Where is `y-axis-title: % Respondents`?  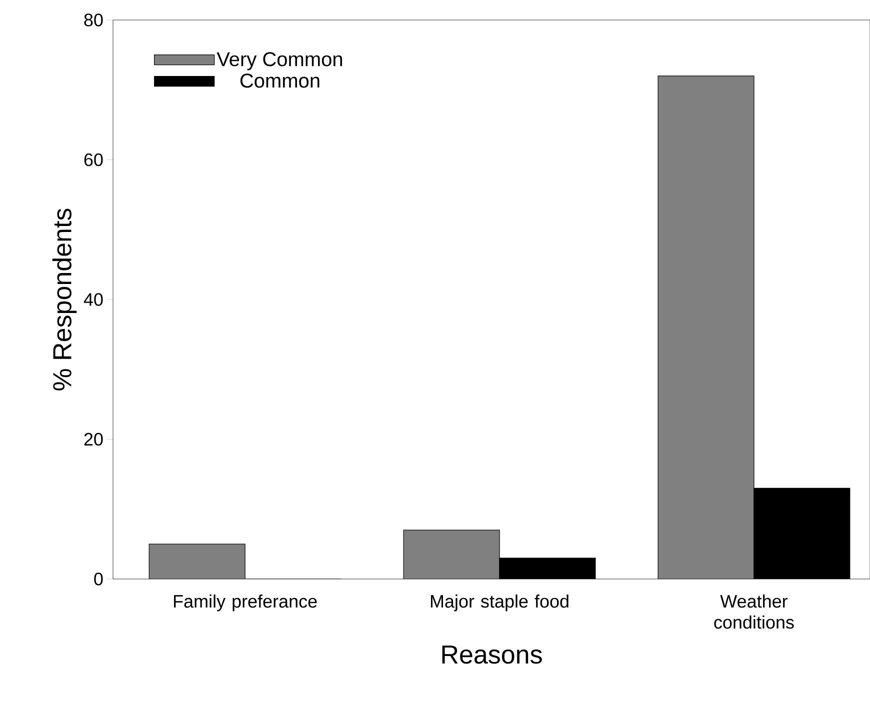 y-axis-title: % Respondents is located at coordinates (64, 299).